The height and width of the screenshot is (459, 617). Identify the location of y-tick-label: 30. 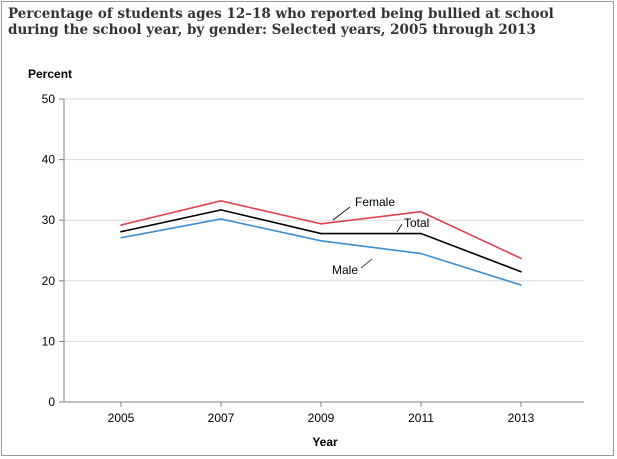
(49, 220).